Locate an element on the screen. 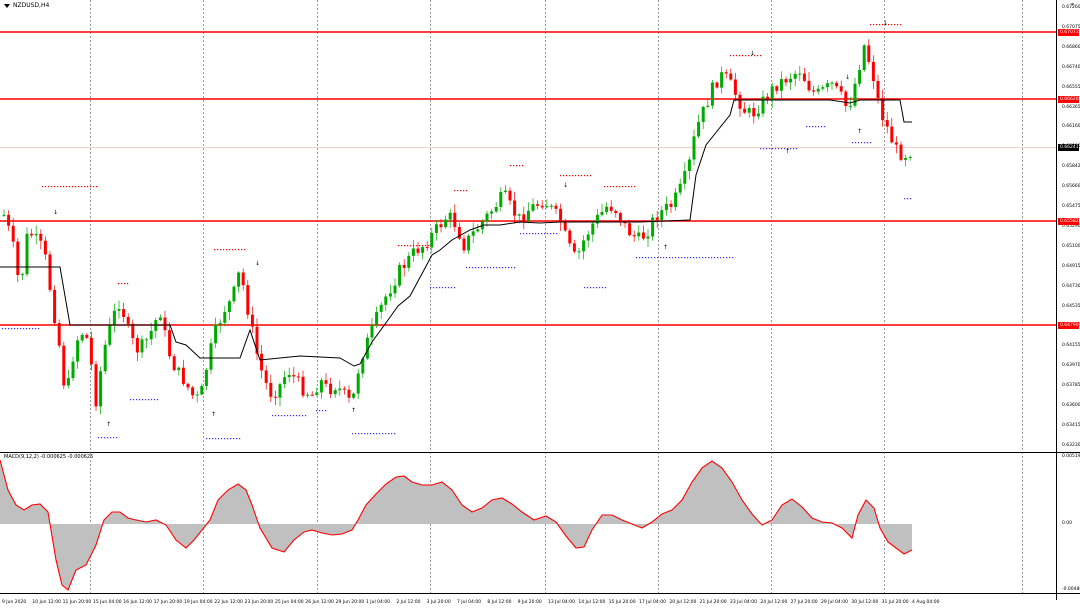 This screenshot has height=609, width=1080. price-scale-label: 0.63785 is located at coordinates (1071, 386).